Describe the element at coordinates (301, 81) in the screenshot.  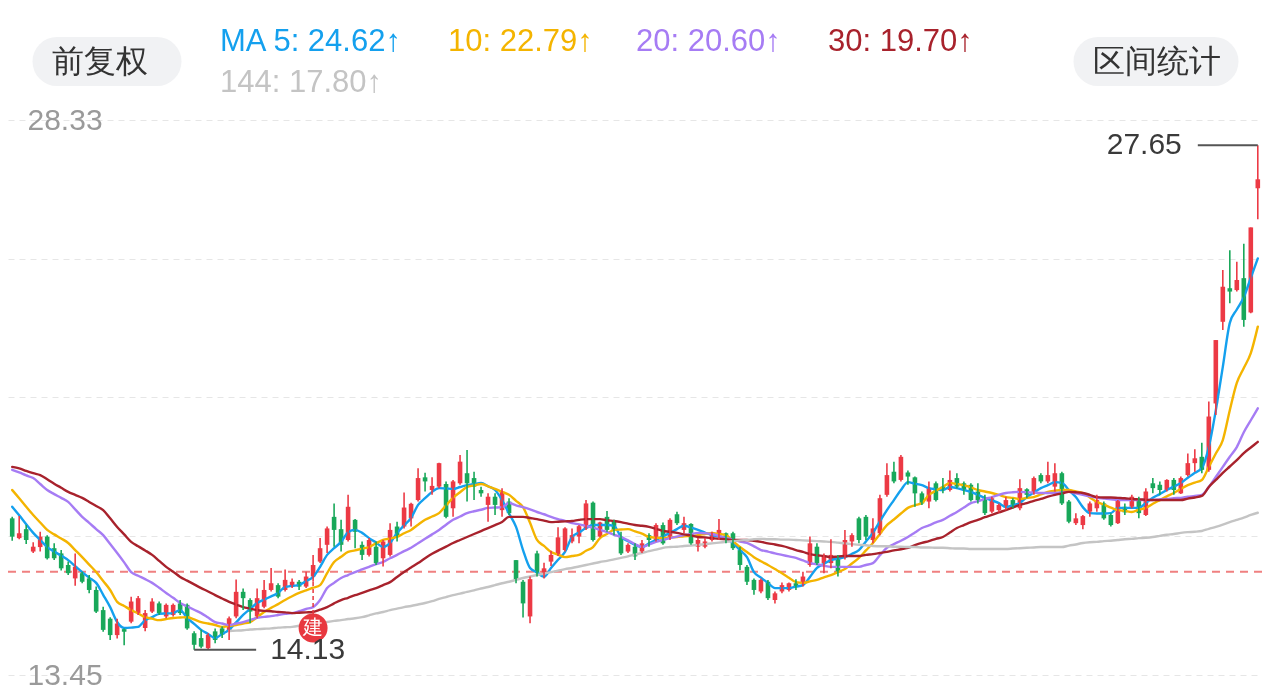
I see `text: 144: 17.80↑` at that location.